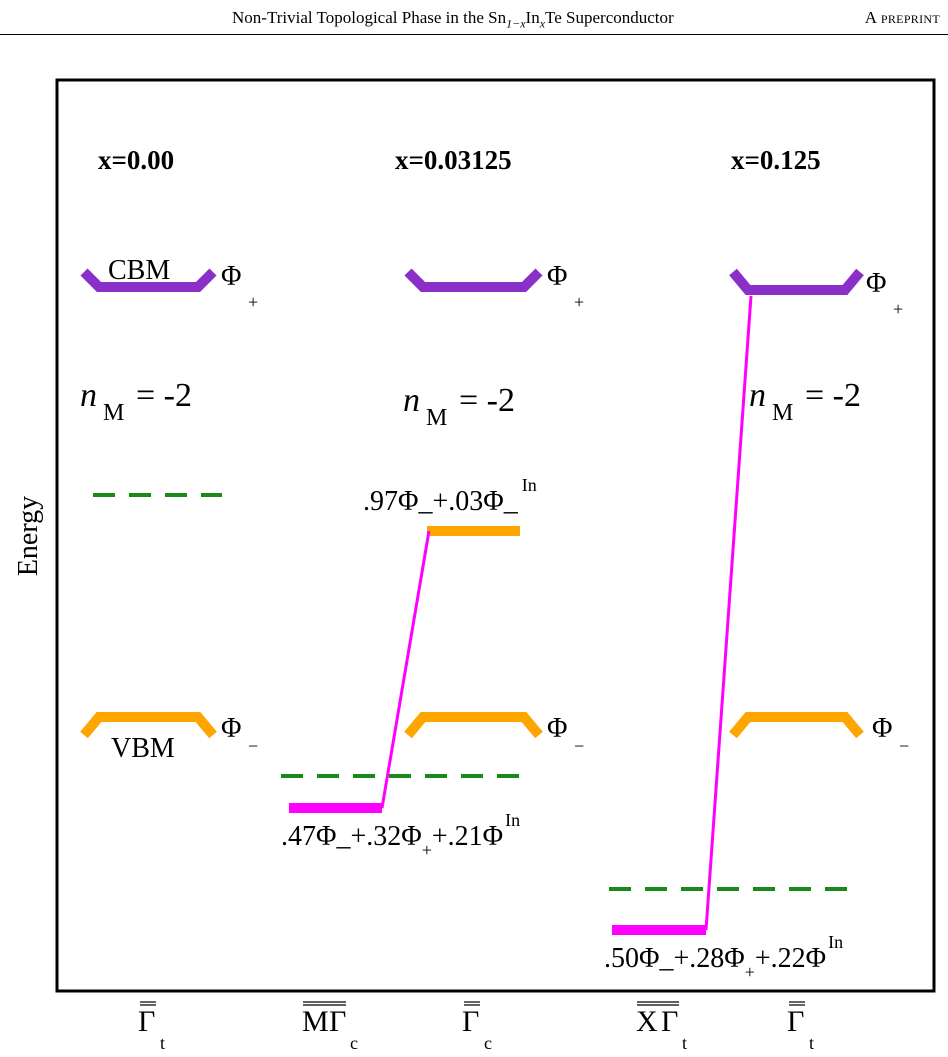 This screenshot has height=1057, width=948. I want to click on state-label-upper-x003125: .97Φ_+.03Φ_In, so click(450, 496).